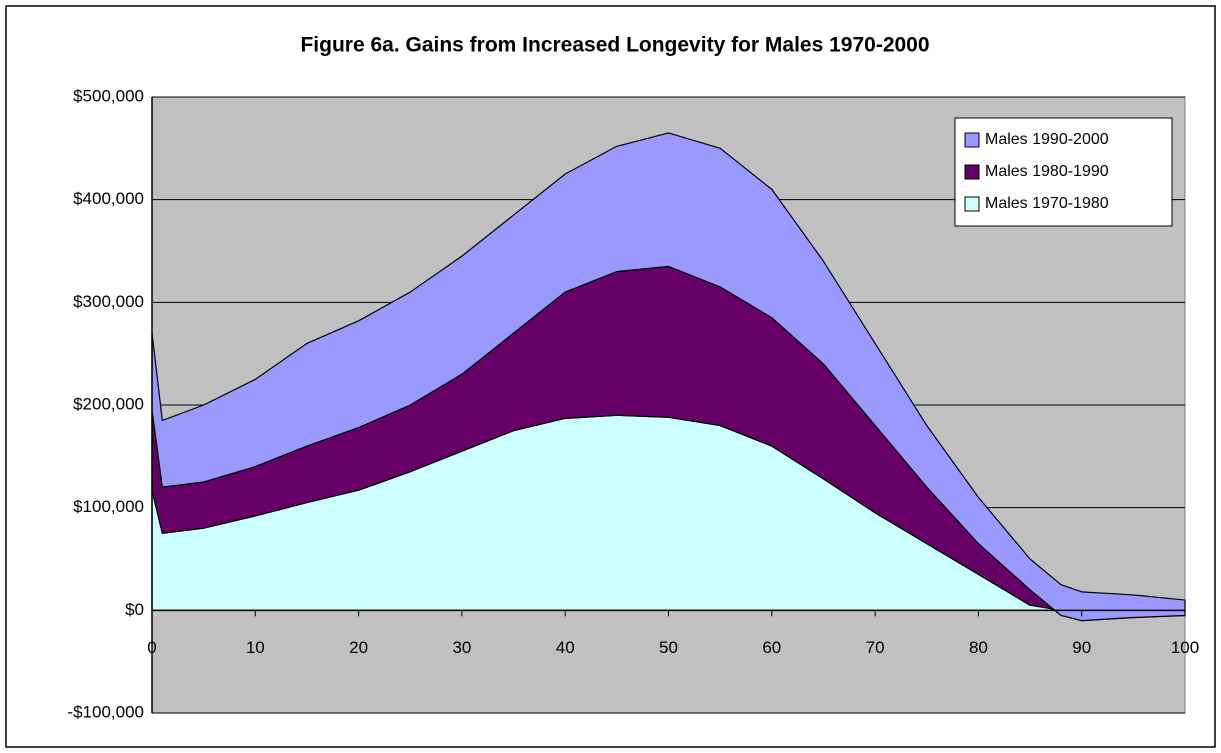 Image resolution: width=1221 pixels, height=753 pixels. I want to click on x-tick-label: 60, so click(771, 647).